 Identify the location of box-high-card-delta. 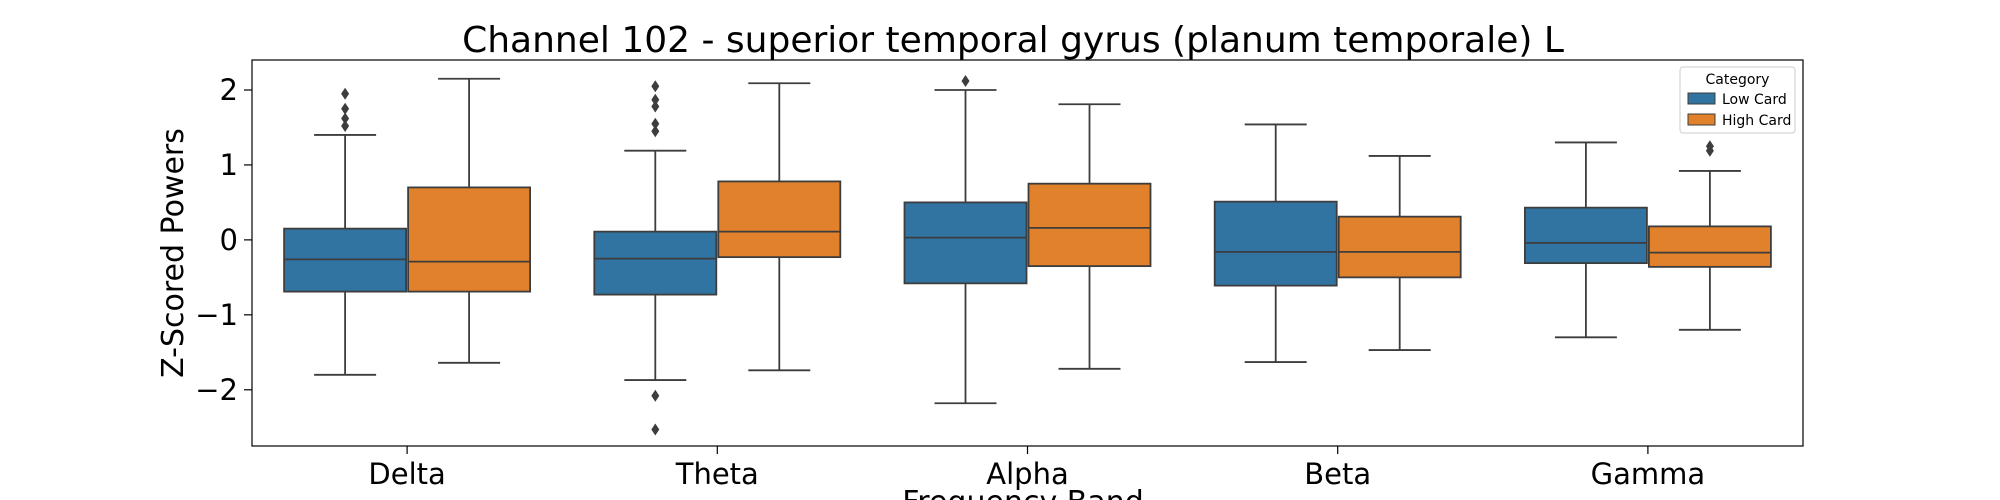
(469, 220).